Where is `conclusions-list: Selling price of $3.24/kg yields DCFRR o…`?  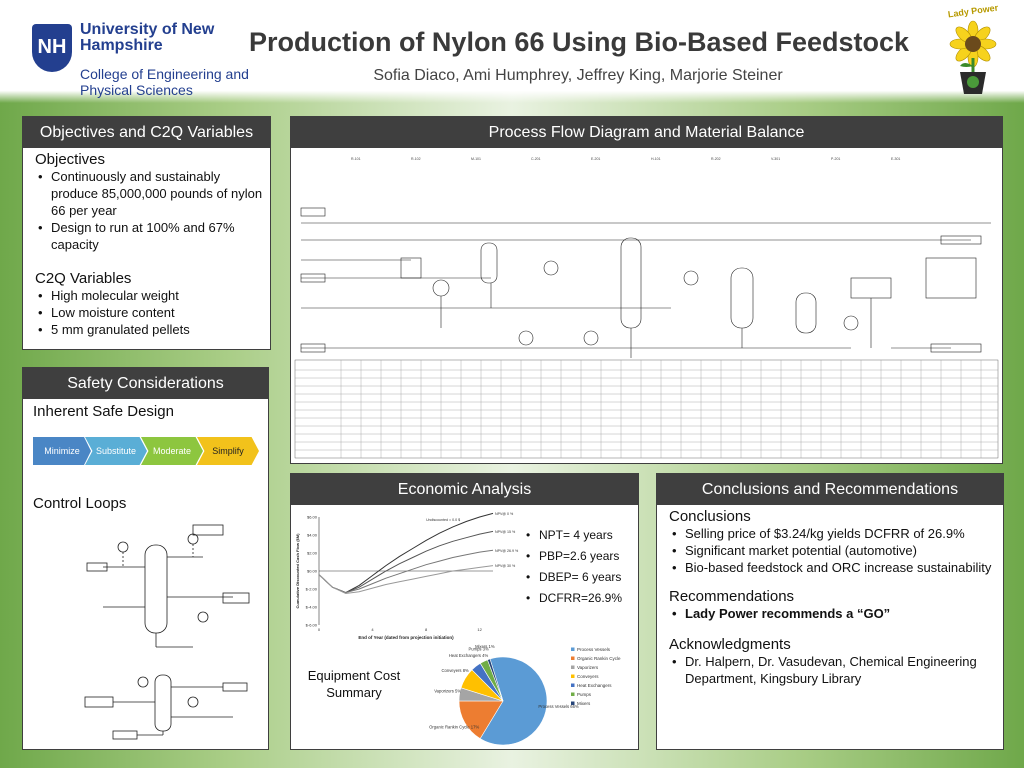
conclusions-list: Selling price of $3.24/kg yields DCFRR o… is located at coordinates (832, 550).